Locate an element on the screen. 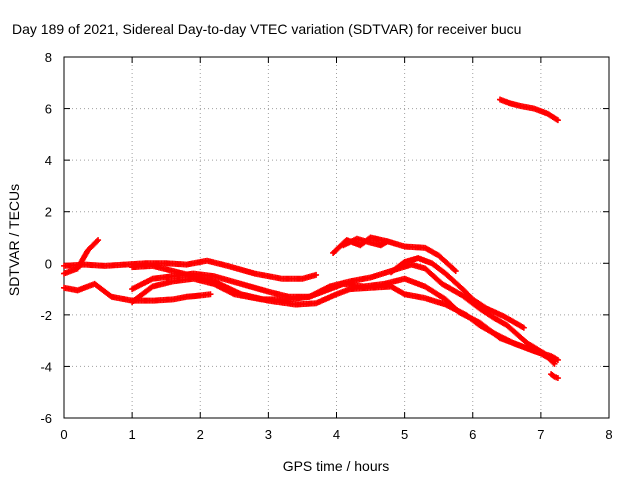 The height and width of the screenshot is (480, 640). x-tick-label: 3 is located at coordinates (268, 434).